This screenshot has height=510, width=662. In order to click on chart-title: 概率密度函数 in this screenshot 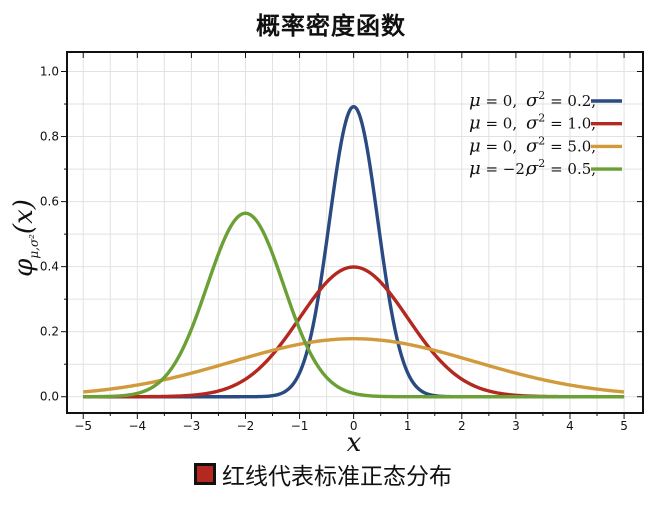, I will do `click(331, 26)`.